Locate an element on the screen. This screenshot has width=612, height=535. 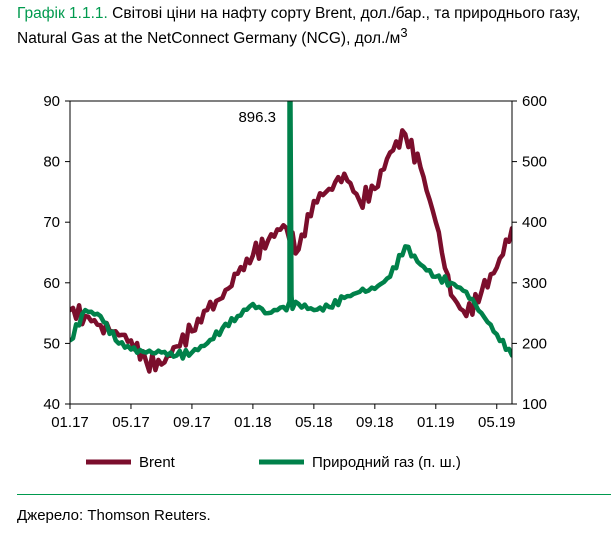
x-tick-label: 05.18 is located at coordinates (314, 422).